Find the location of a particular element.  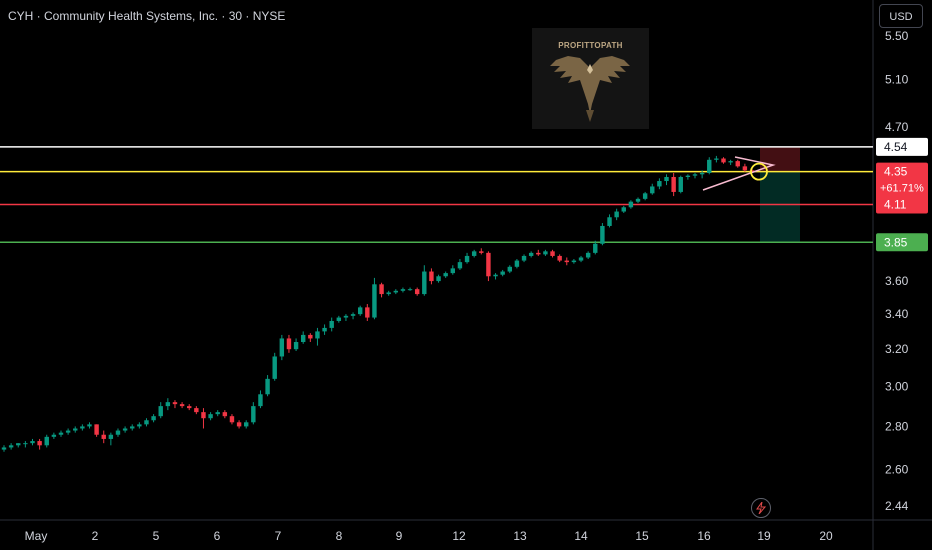

position-target-zone is located at coordinates (780, 207).